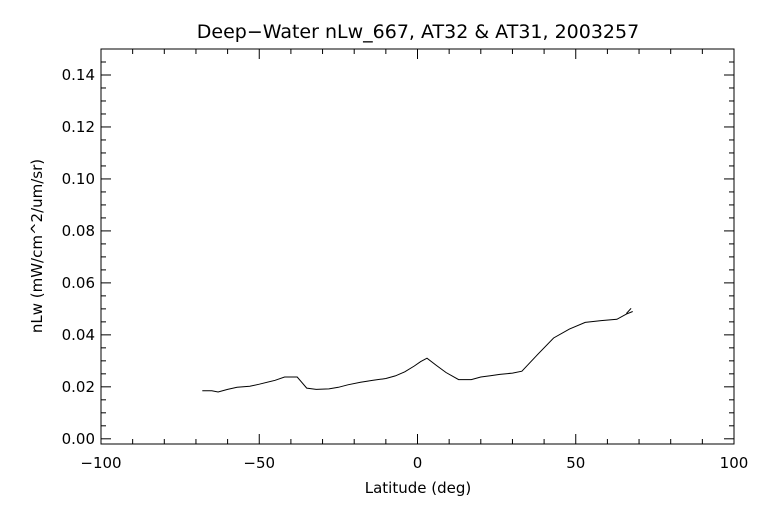 The width and height of the screenshot is (768, 512). I want to click on y-tick-label: 0.02, so click(78, 387).